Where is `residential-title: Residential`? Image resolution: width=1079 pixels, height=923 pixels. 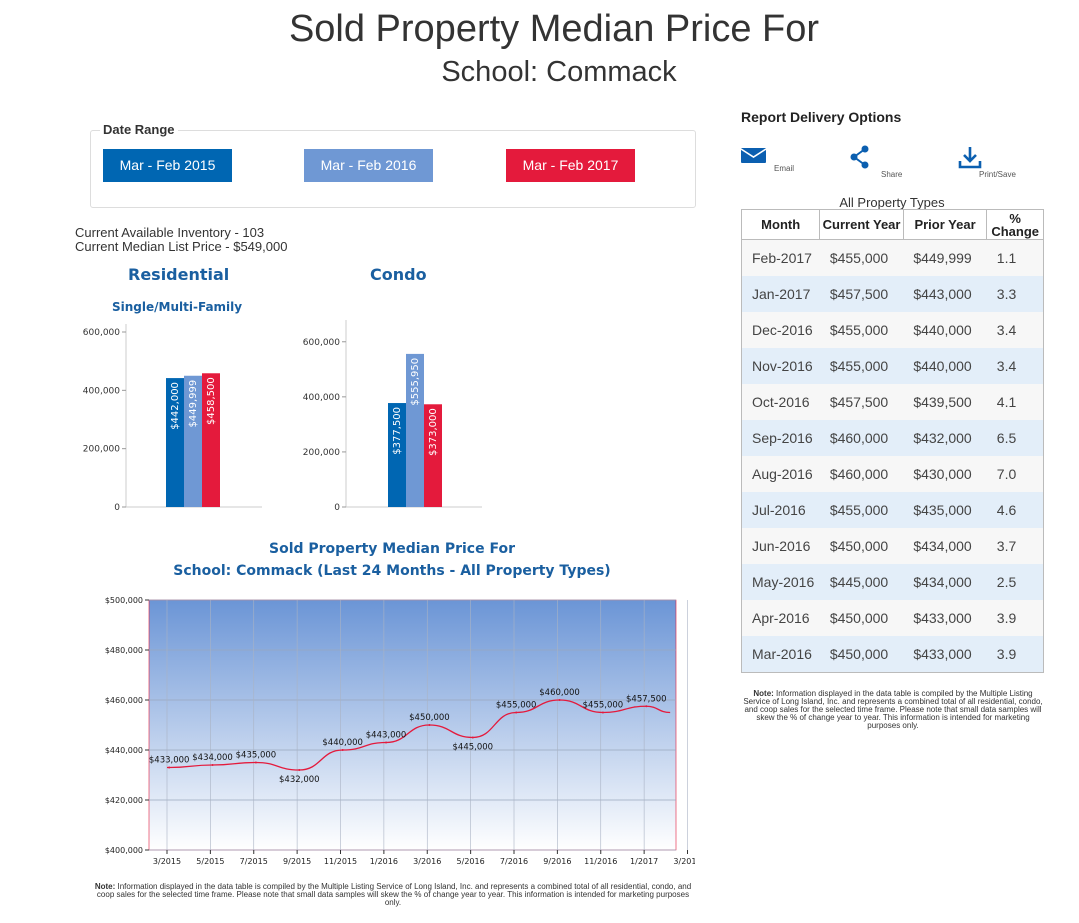 residential-title: Residential is located at coordinates (179, 274).